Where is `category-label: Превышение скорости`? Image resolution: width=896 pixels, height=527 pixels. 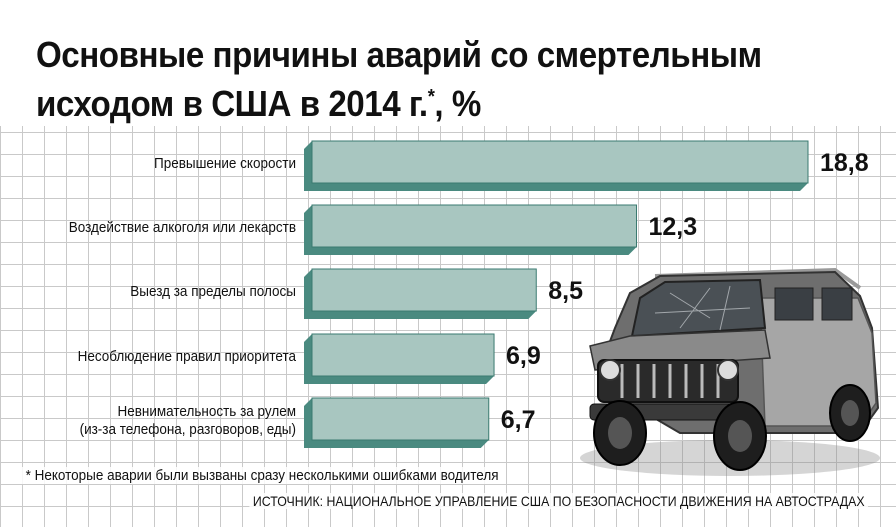 category-label: Превышение скорости is located at coordinates (161, 164).